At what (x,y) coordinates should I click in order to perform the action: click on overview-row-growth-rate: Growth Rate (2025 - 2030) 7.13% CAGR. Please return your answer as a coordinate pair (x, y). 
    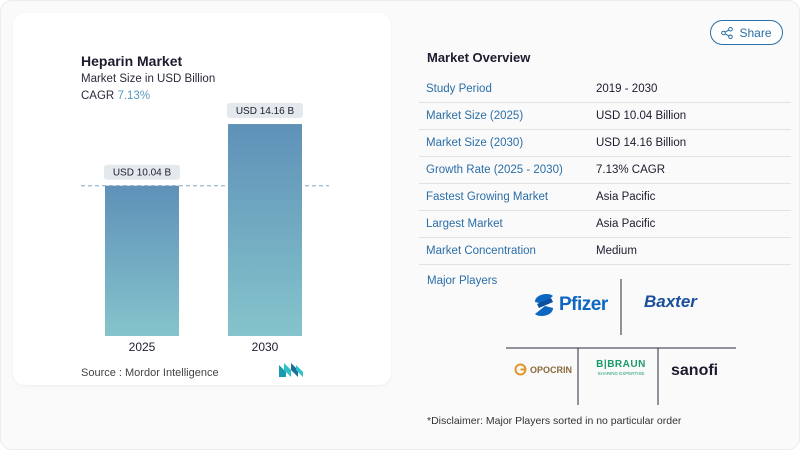
    Looking at the image, I should click on (605, 170).